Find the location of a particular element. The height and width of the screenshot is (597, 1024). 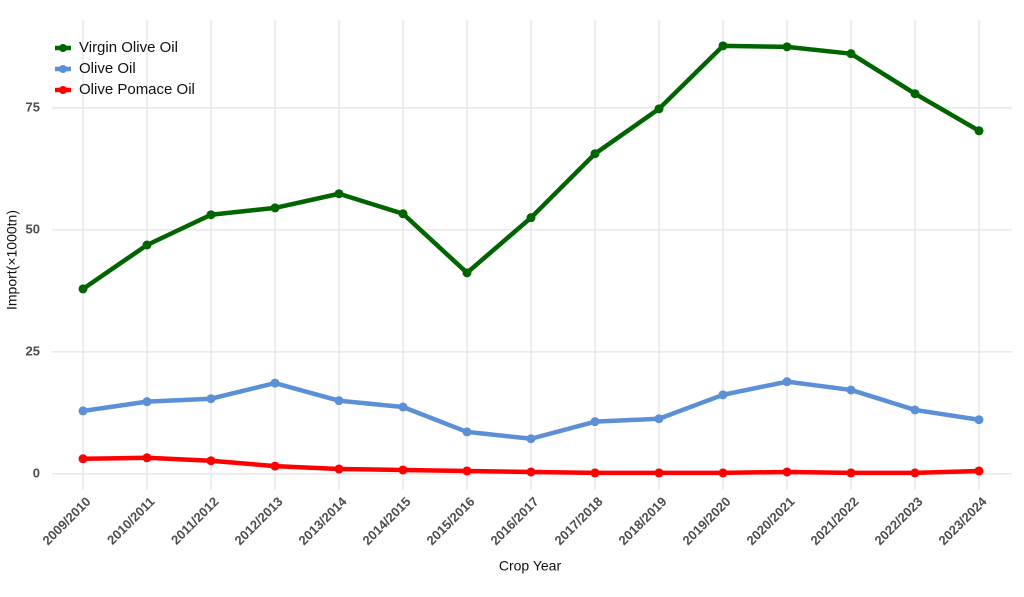

x-axis-title: Crop Year is located at coordinates (530, 566).